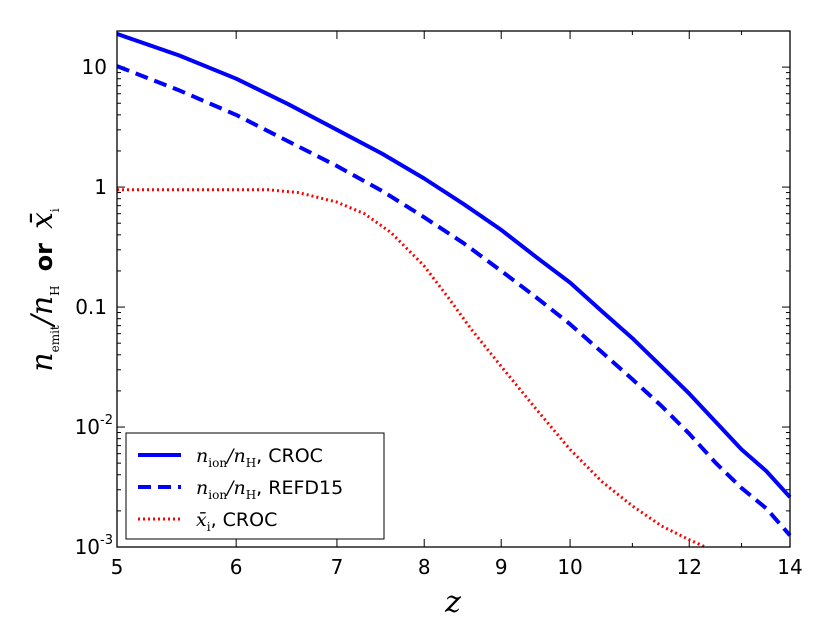 This screenshot has height=626, width=830. What do you see at coordinates (269, 489) in the screenshot?
I see `legend-entry-refd15-ion: nion/nH, REFD15` at bounding box center [269, 489].